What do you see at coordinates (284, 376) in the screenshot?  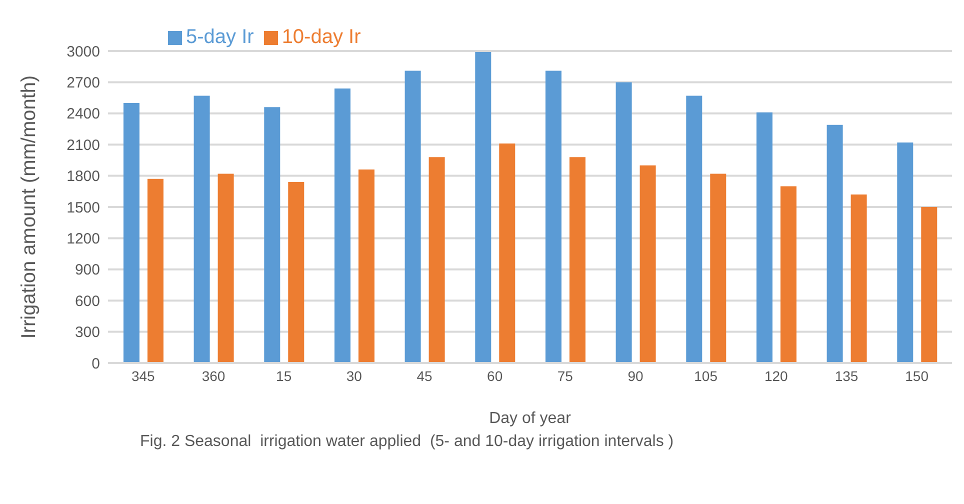 I see `x-tick-label: 15` at bounding box center [284, 376].